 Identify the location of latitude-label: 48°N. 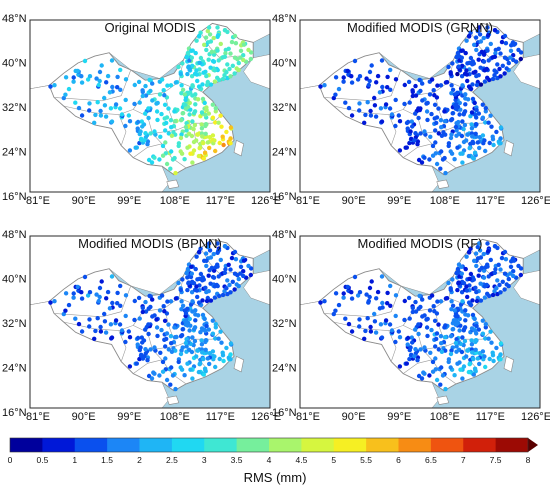
(284, 19).